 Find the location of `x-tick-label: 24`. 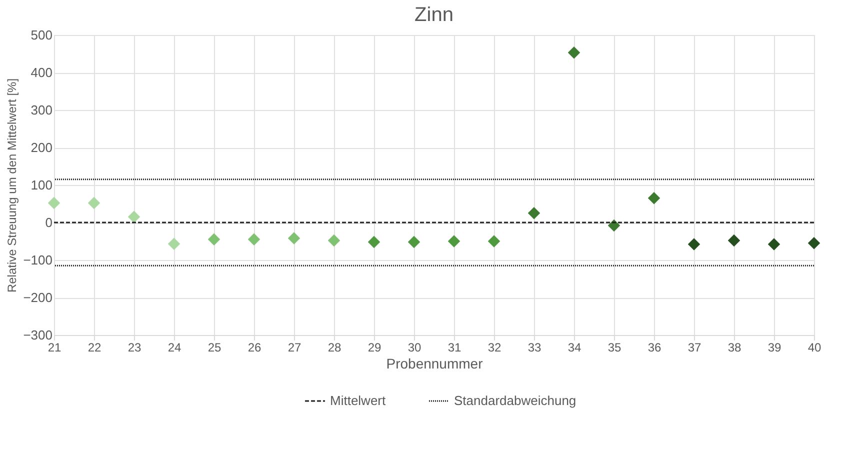

x-tick-label: 24 is located at coordinates (175, 347).